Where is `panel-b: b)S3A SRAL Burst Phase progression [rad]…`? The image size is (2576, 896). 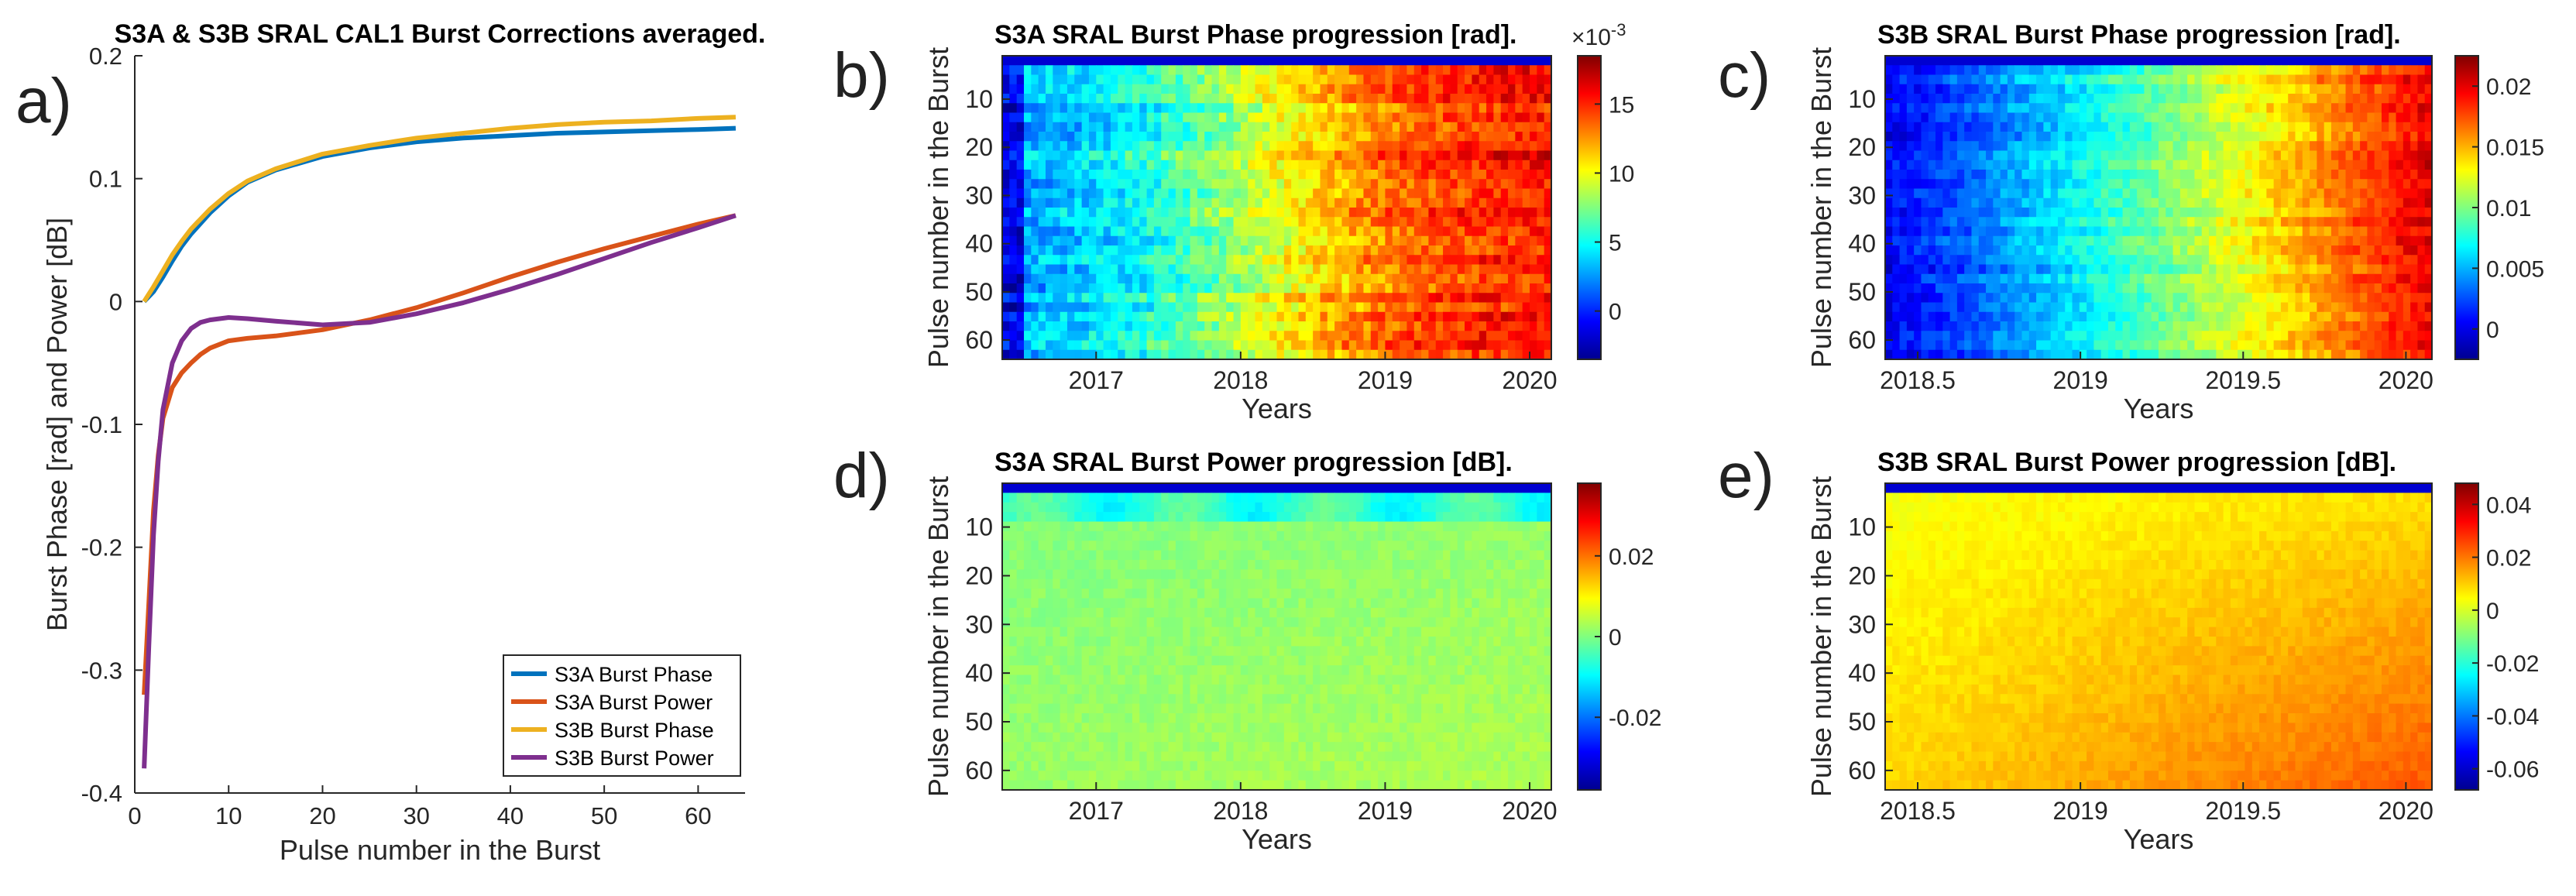
panel-b: b)S3A SRAL Burst Phase progression [rad]… is located at coordinates (1233, 222).